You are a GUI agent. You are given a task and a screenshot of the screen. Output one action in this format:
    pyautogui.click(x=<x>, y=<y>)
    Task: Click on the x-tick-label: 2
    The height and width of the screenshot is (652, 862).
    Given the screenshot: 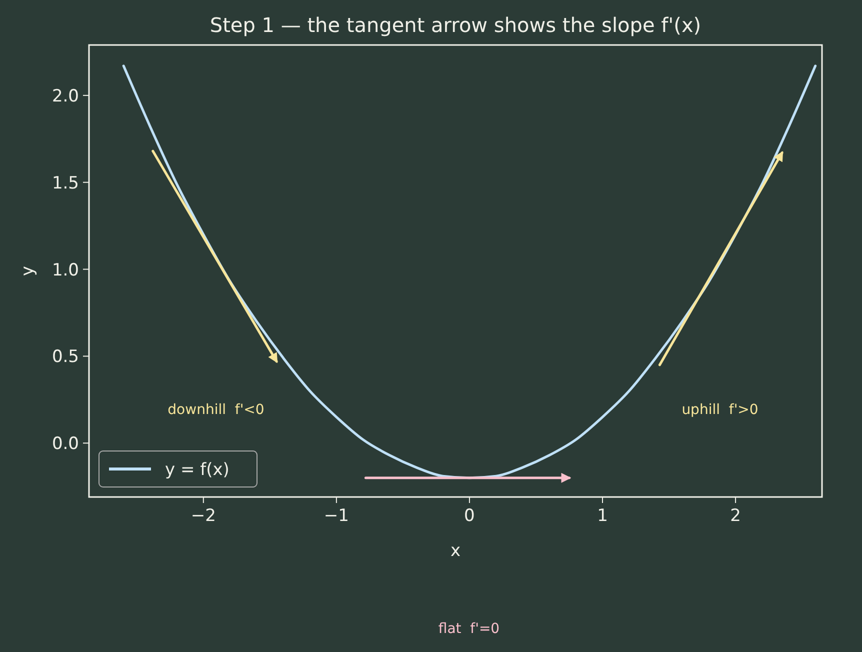 What is the action you would take?
    pyautogui.click(x=735, y=516)
    